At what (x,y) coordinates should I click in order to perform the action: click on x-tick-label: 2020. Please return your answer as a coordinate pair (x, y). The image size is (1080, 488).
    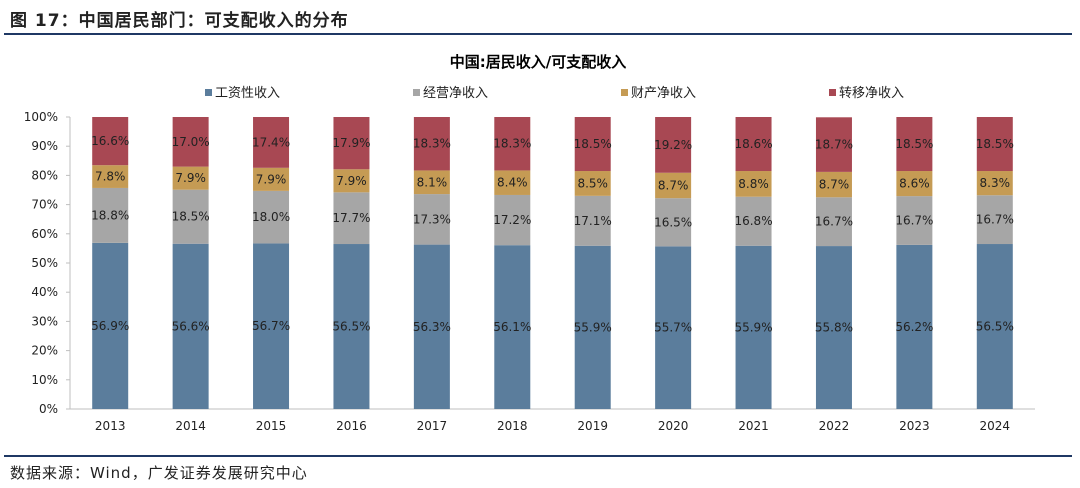
    Looking at the image, I should click on (673, 426).